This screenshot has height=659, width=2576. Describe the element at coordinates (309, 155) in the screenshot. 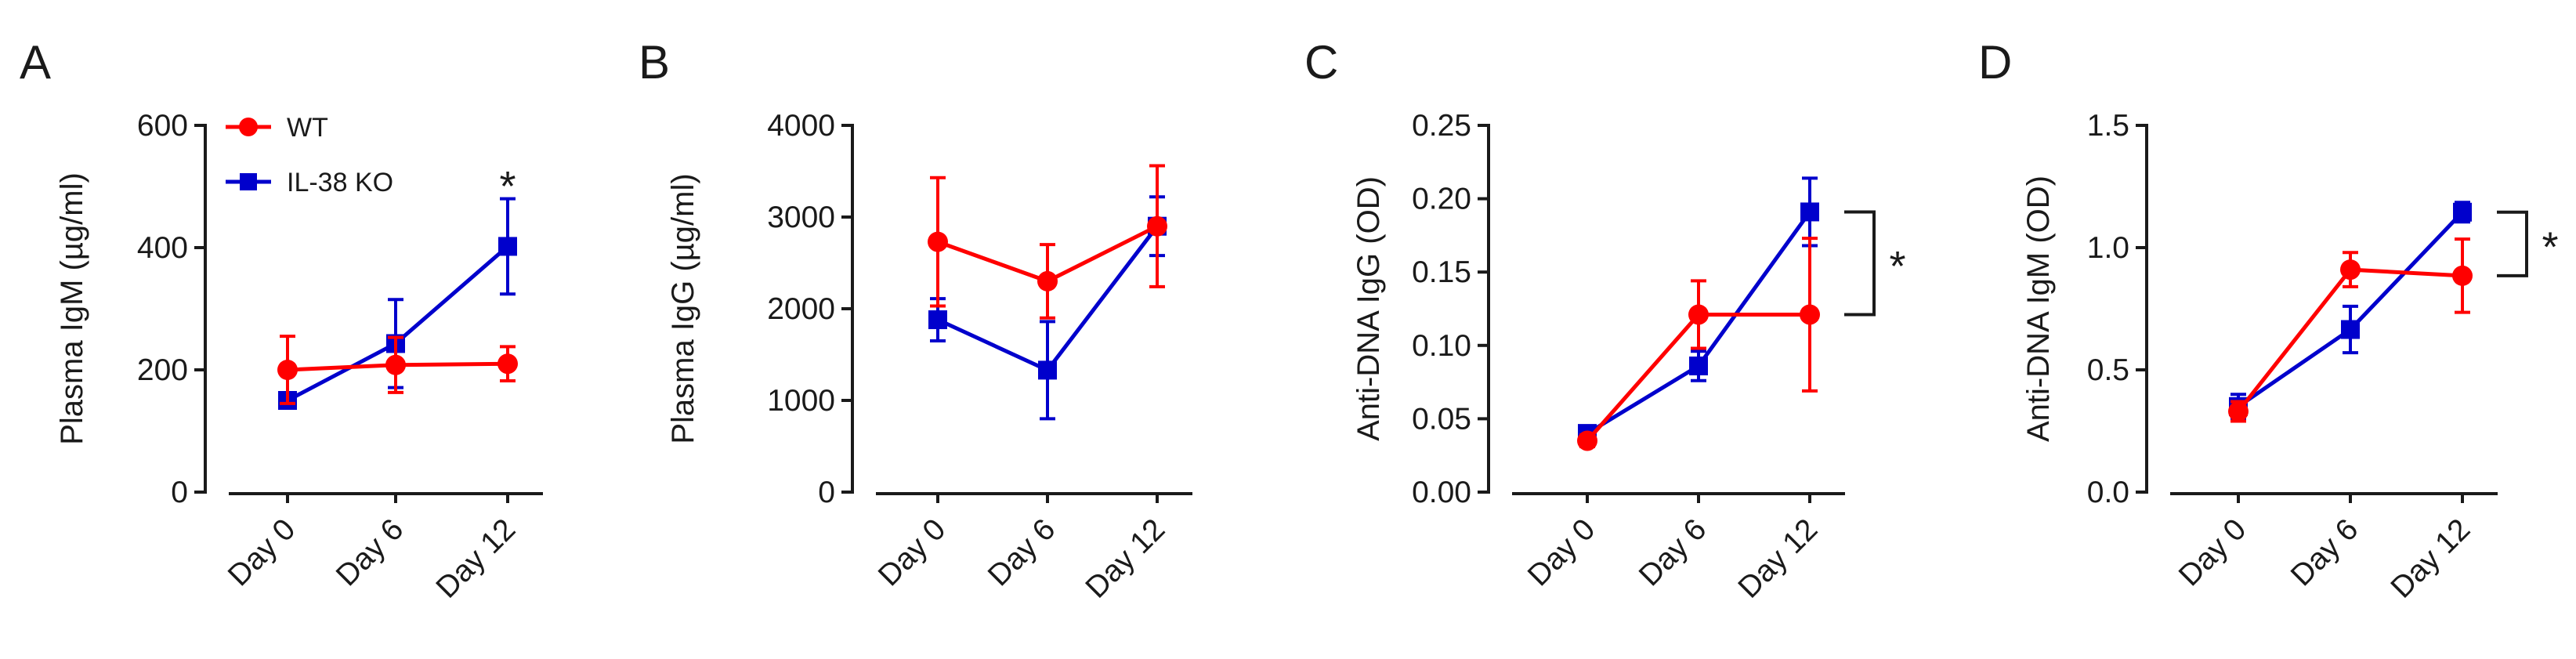

I see `legend: WT IL-38 KO` at that location.